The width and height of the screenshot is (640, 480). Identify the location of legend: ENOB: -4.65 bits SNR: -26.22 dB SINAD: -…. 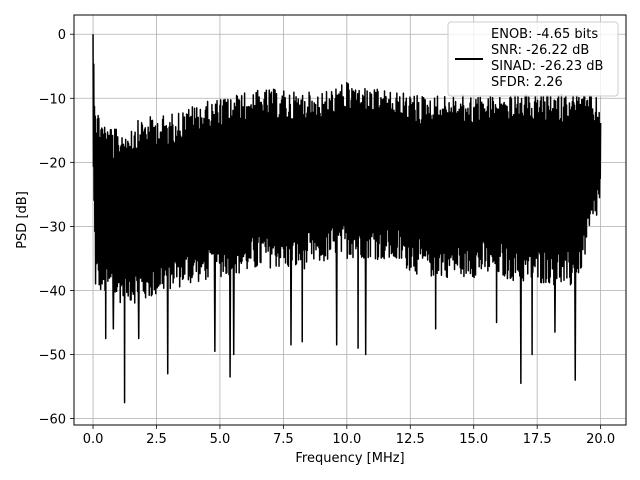
(533, 59).